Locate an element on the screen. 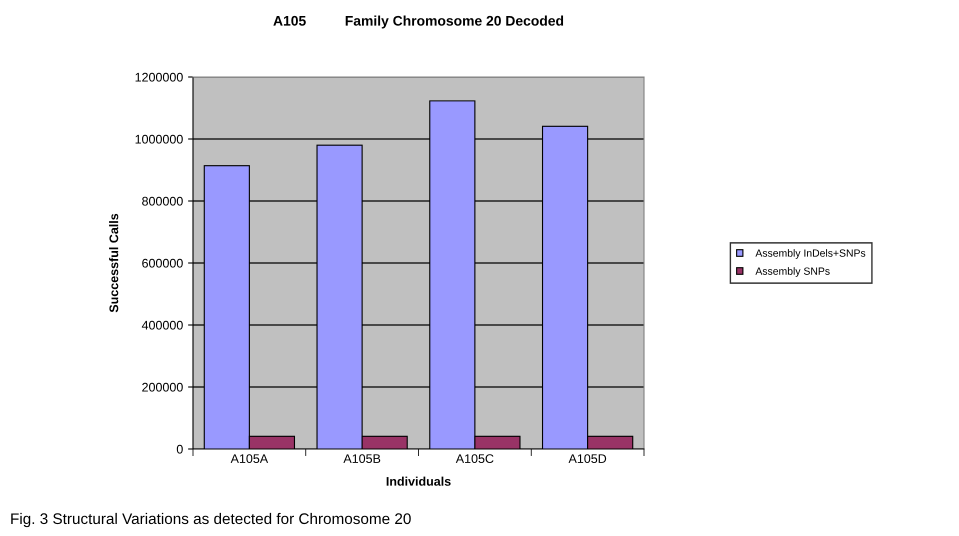 This screenshot has height=536, width=959. legend-label: Assembly SNPs is located at coordinates (792, 272).